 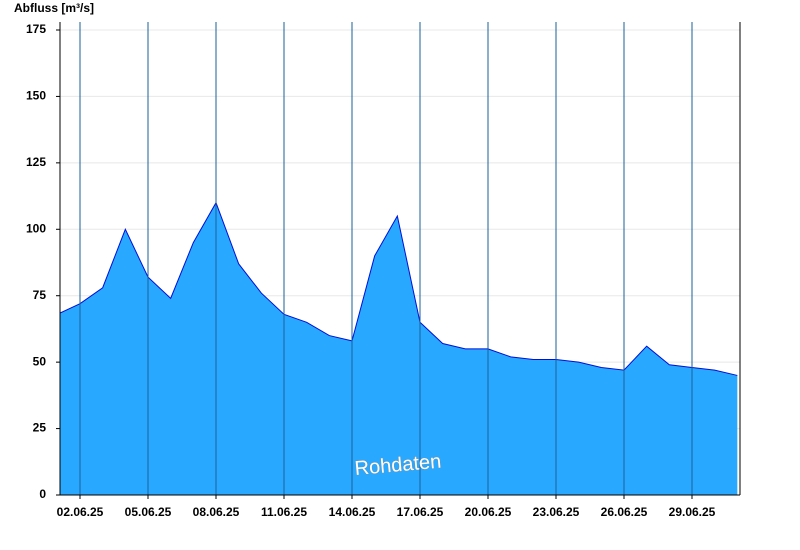 I want to click on y-tick-label: 100, so click(x=36, y=228).